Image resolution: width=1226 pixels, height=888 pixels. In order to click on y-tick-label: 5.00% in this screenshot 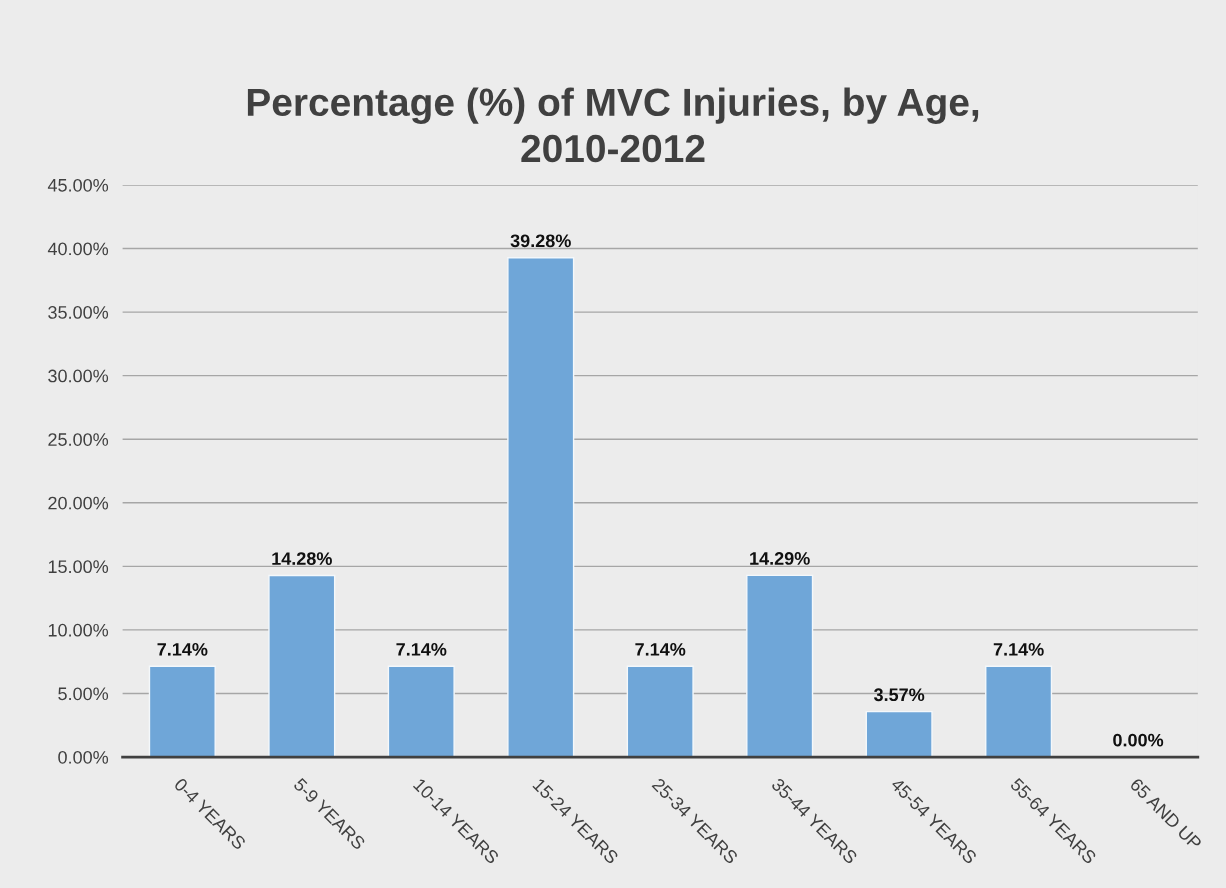, I will do `click(83, 694)`.